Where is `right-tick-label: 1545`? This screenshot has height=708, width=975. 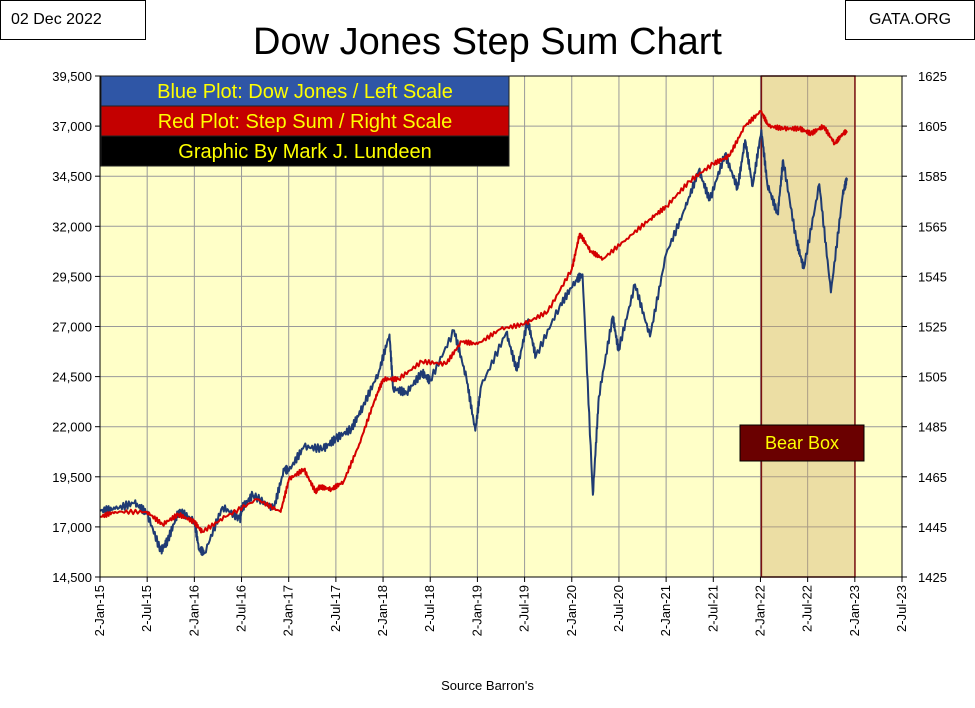 right-tick-label: 1545 is located at coordinates (932, 276).